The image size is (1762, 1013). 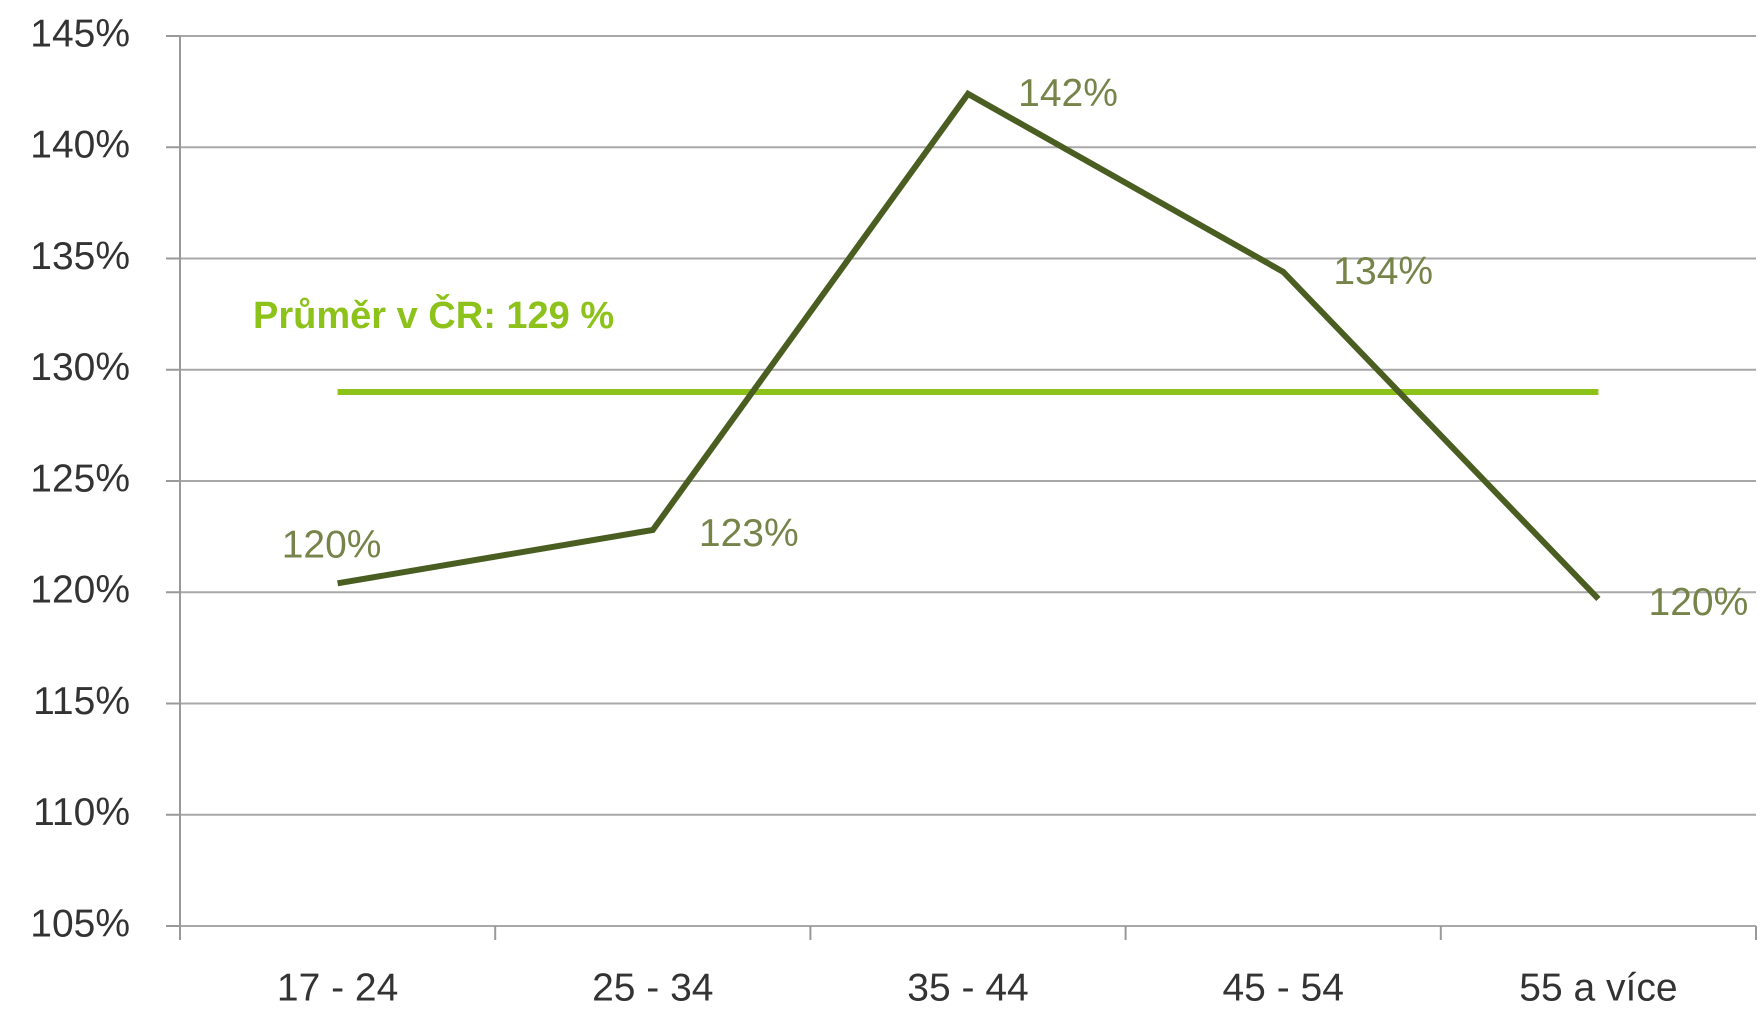 What do you see at coordinates (1383, 271) in the screenshot?
I see `data-label: 134%` at bounding box center [1383, 271].